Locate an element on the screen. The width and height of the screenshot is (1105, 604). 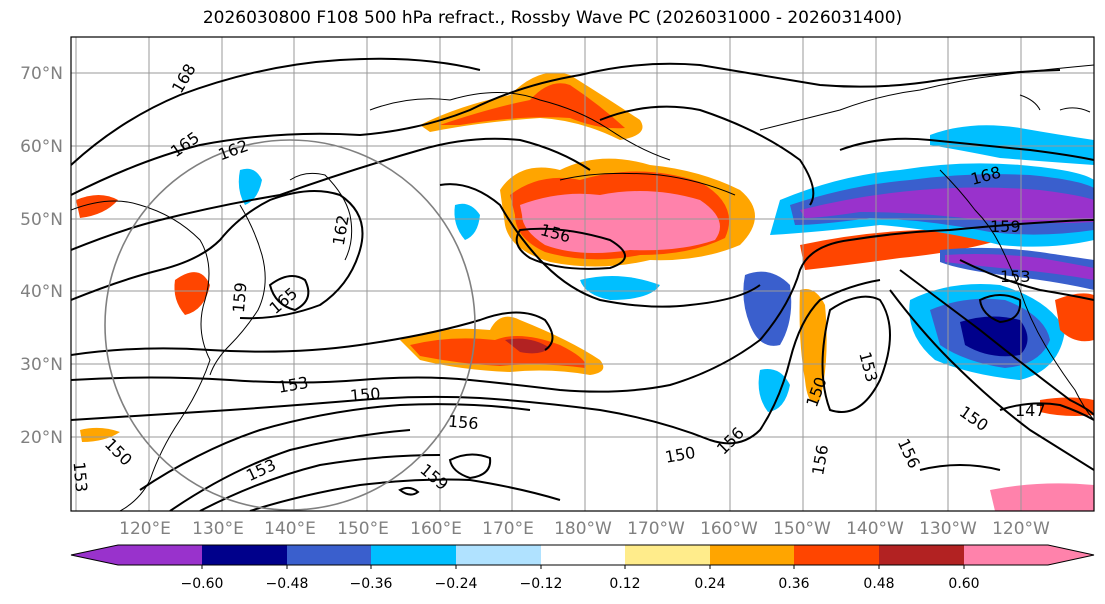
colorbar-tick-label: −0.60 is located at coordinates (202, 584).